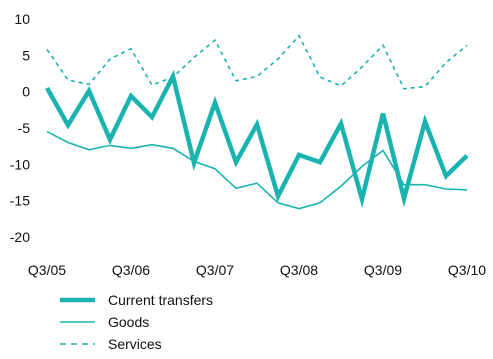  What do you see at coordinates (257, 270) in the screenshot?
I see `x-axis-tick-labels: Q3/05 Q3/06 Q3/07 Q3/08 Q3/09 Q3/10` at bounding box center [257, 270].